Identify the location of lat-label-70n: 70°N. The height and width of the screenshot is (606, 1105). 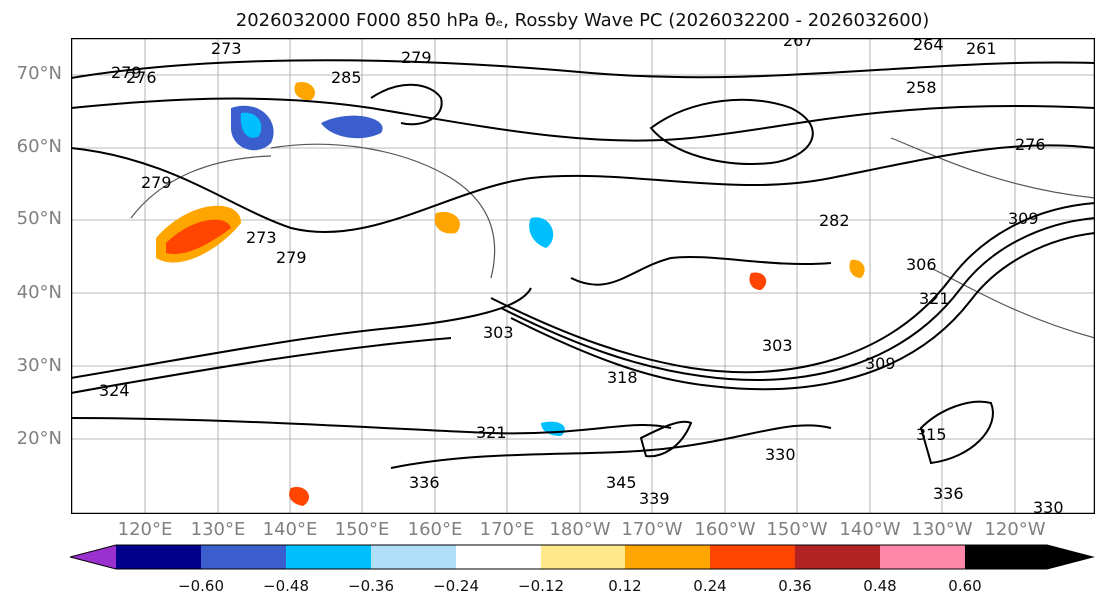
(39, 73).